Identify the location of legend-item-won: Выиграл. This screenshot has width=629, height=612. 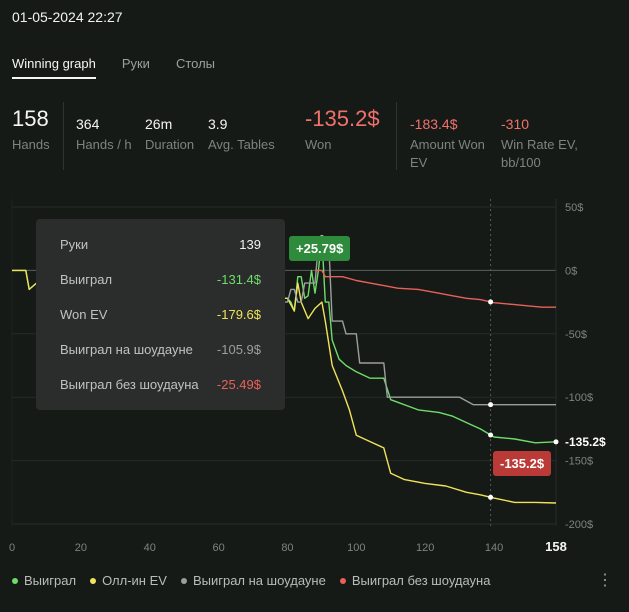
(44, 580).